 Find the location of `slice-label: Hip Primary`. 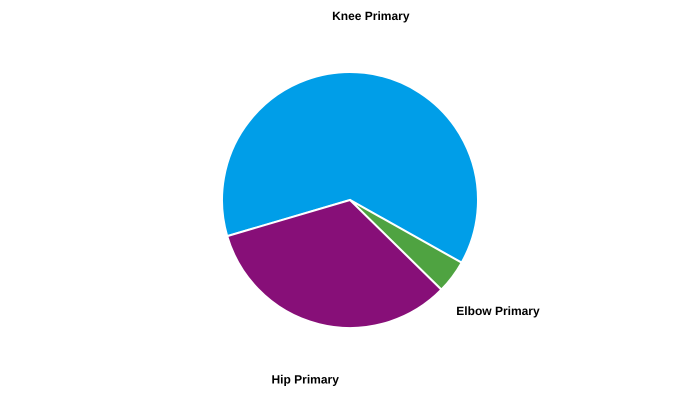

slice-label: Hip Primary is located at coordinates (306, 379).